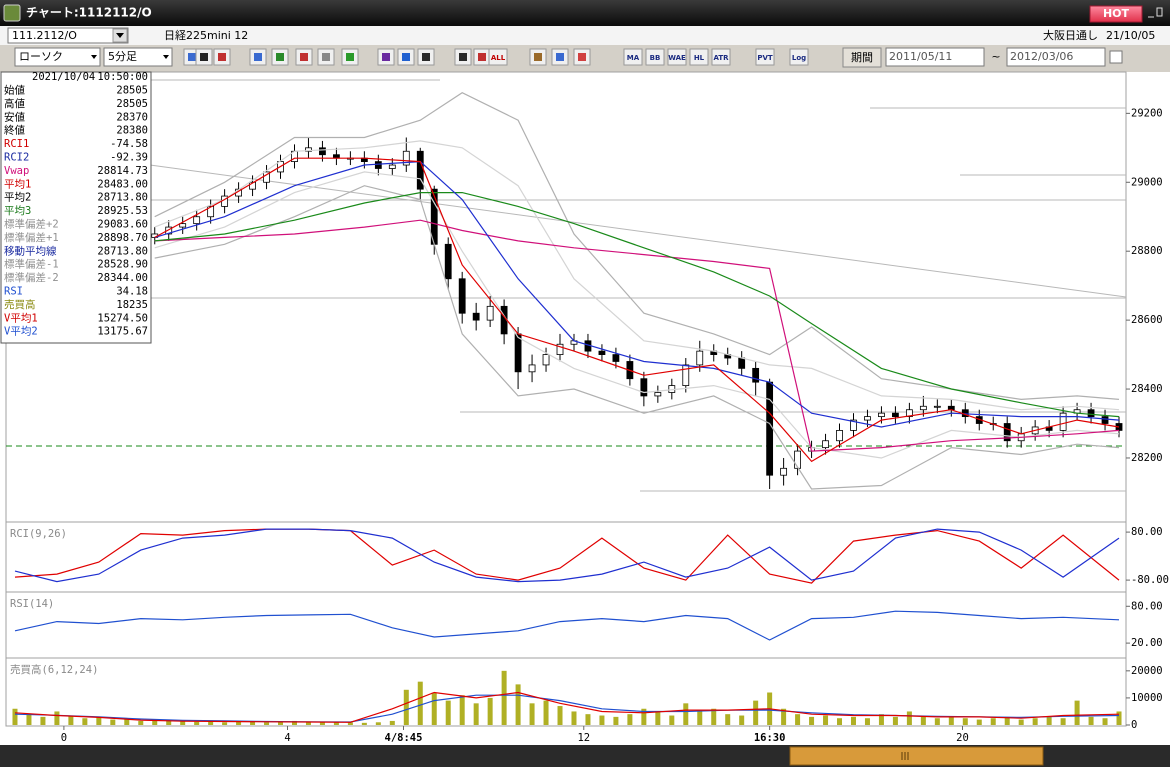 The image size is (1170, 767). What do you see at coordinates (41, 56) in the screenshot?
I see `chart-kind: ローソク` at bounding box center [41, 56].